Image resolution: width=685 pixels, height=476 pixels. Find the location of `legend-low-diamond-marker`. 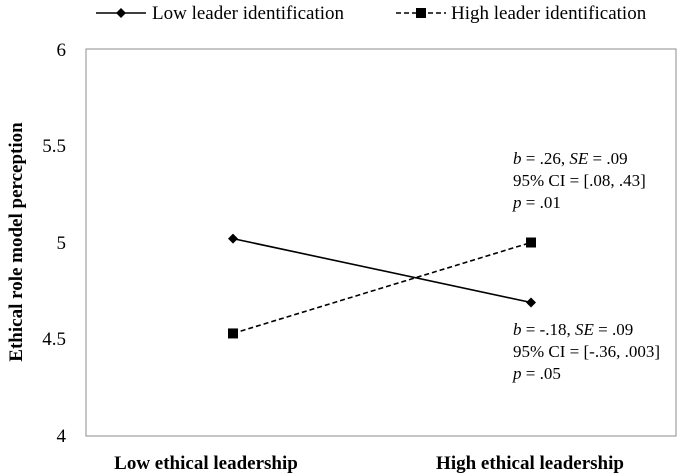

legend-low-diamond-marker is located at coordinates (121, 13).